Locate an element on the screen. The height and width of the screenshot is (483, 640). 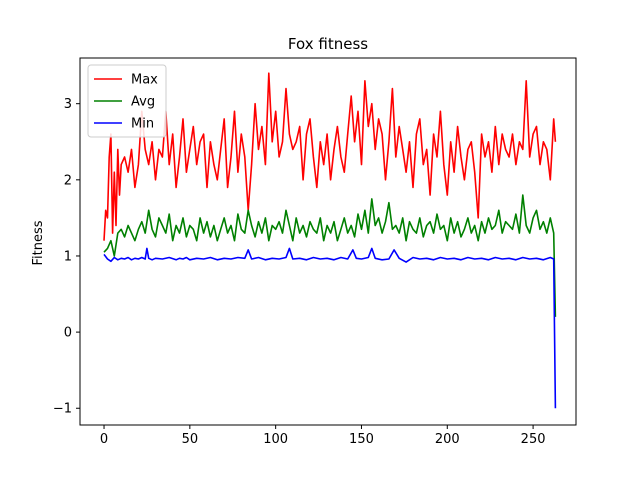
x-tick-label: 50 is located at coordinates (190, 439).